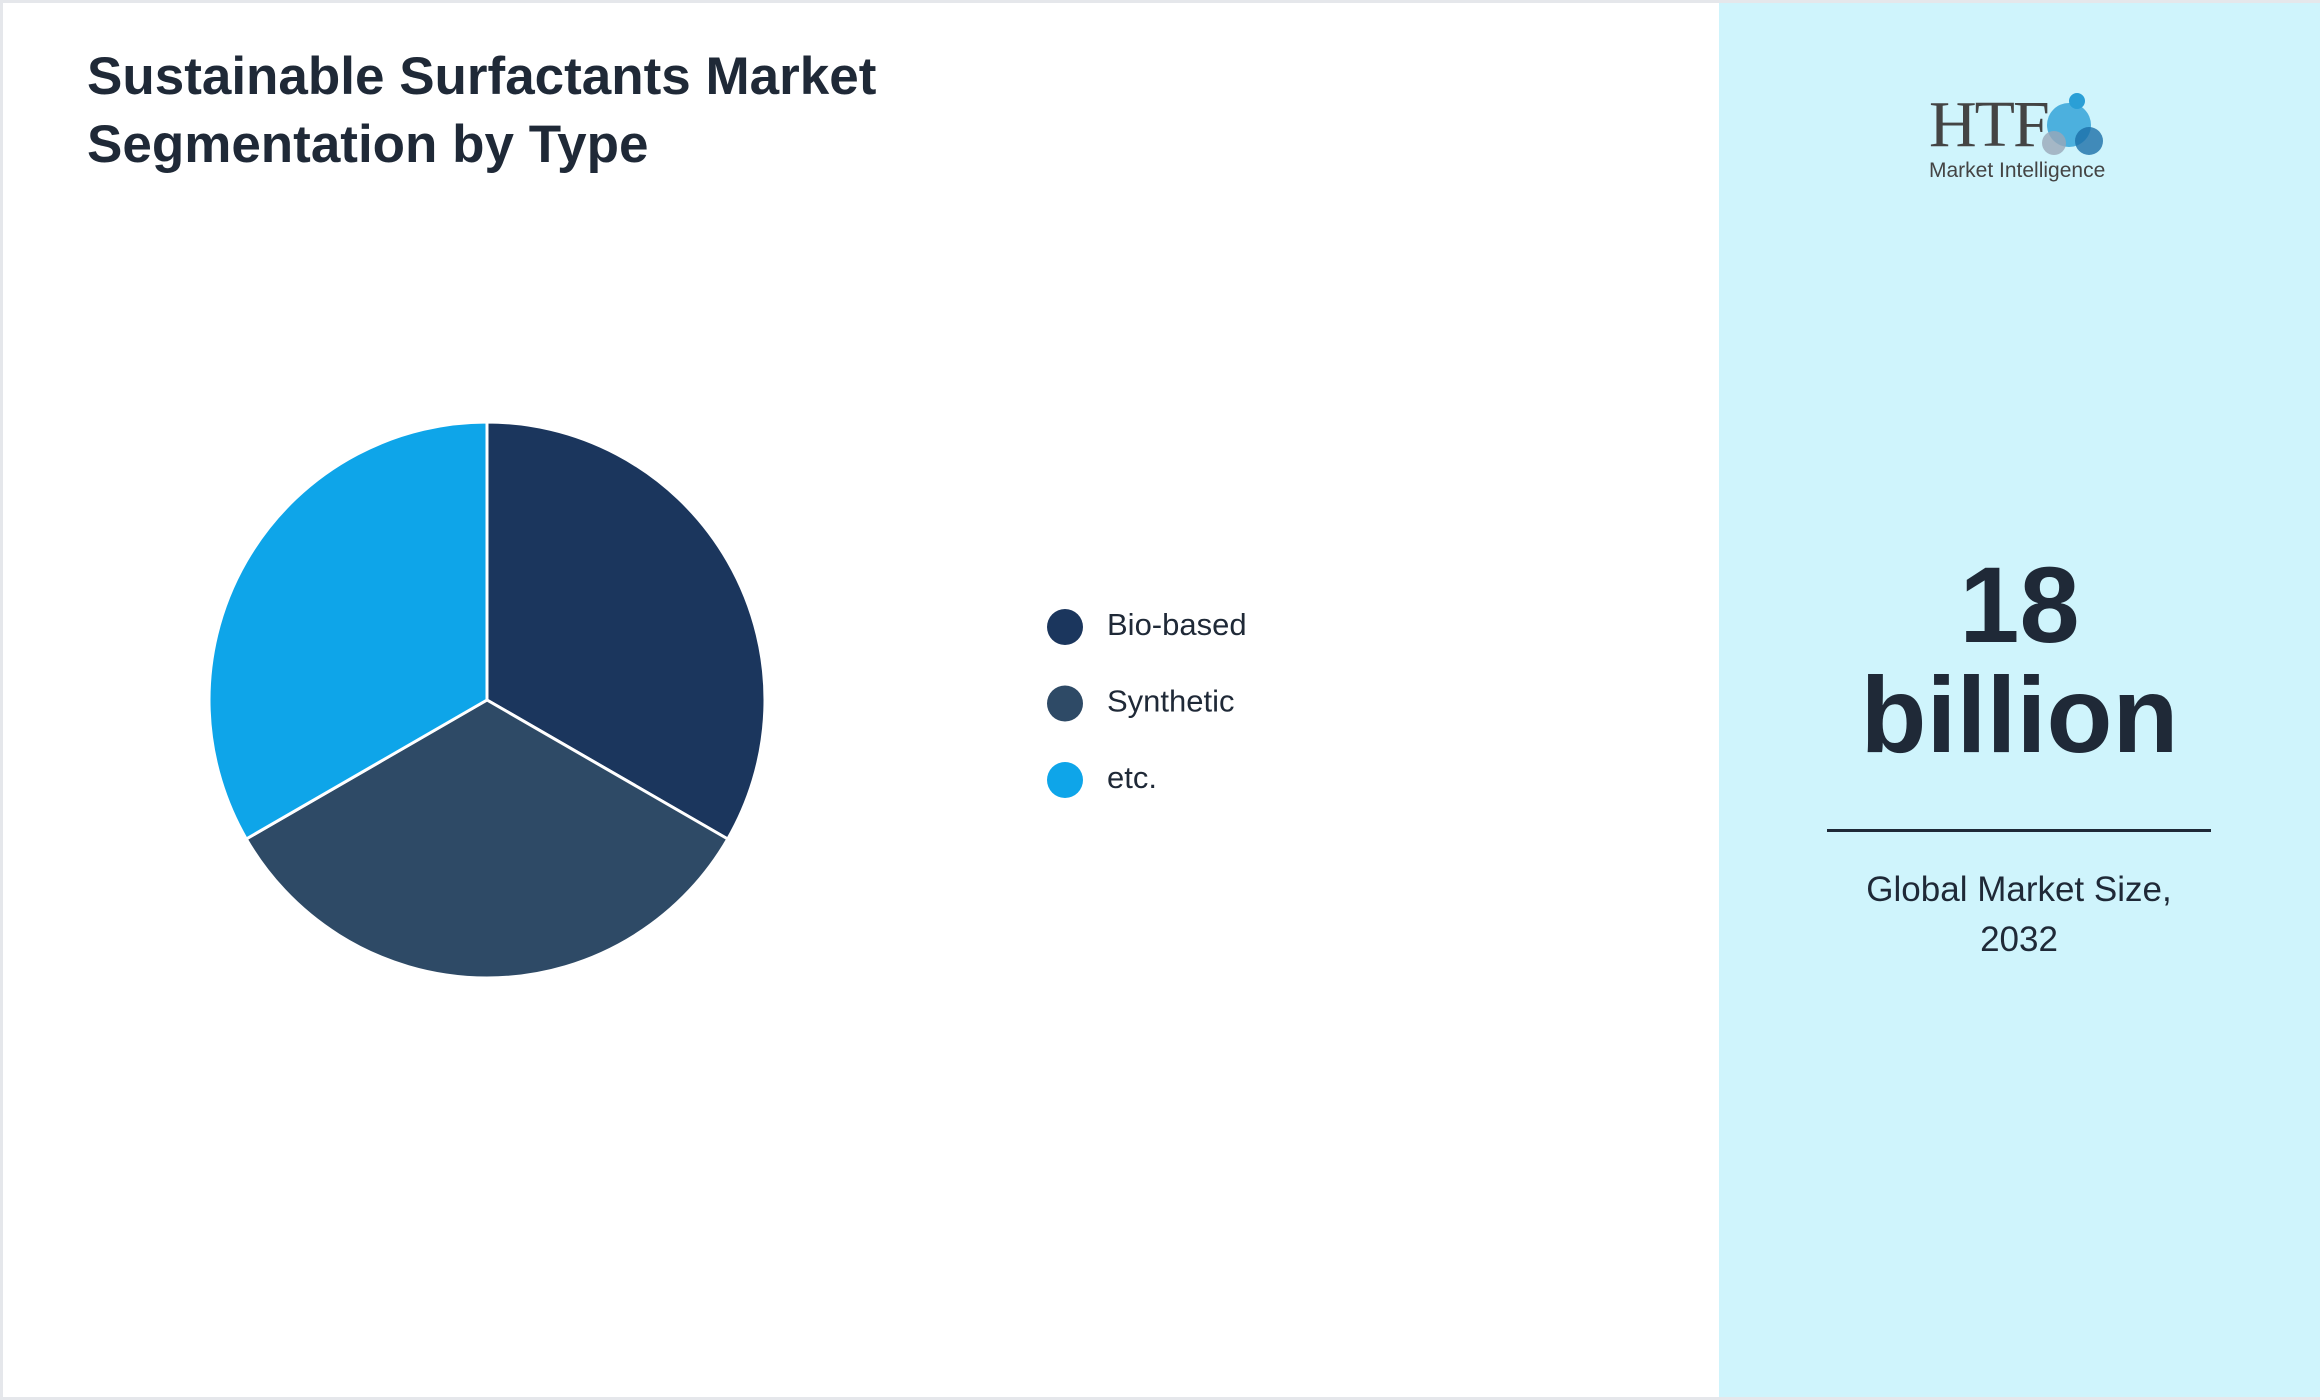 The height and width of the screenshot is (1400, 2320). I want to click on logo-icon, so click(2072, 124).